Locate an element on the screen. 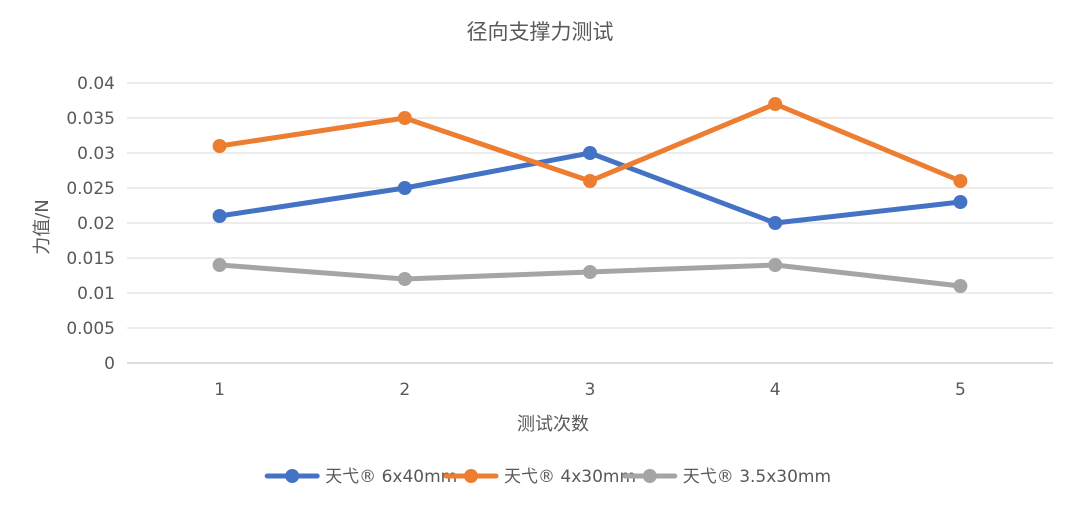  y-tick-label: 0.005 is located at coordinates (90, 329).